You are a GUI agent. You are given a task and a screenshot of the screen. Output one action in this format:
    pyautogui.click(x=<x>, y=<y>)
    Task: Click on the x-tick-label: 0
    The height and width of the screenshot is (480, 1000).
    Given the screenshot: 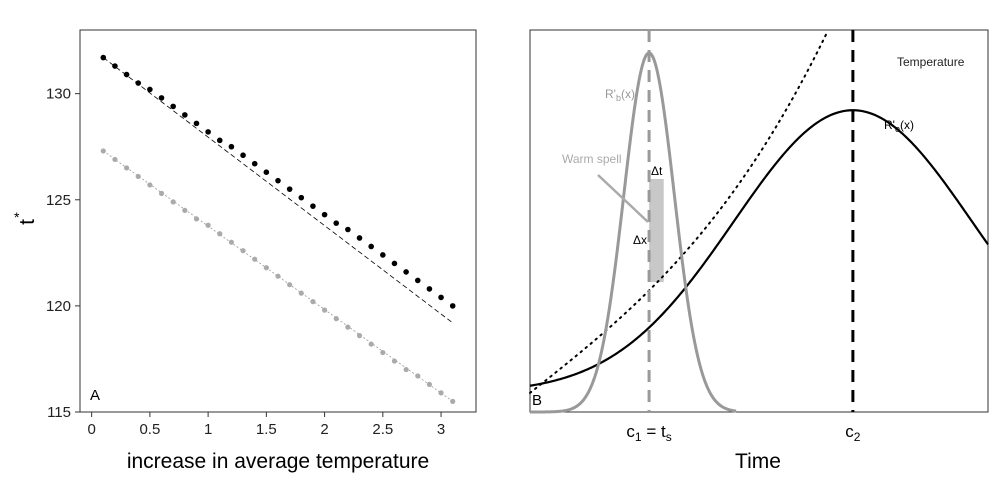 What is the action you would take?
    pyautogui.click(x=91, y=429)
    